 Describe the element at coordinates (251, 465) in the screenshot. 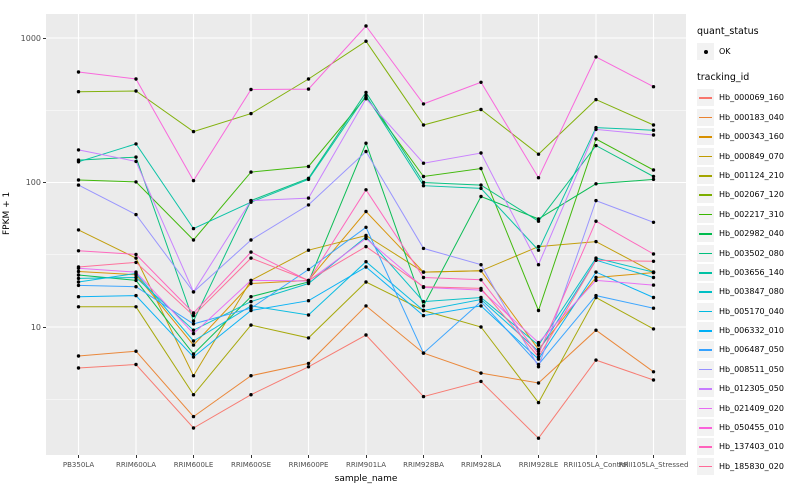

I see `x-tick-label: RRIM600SE` at that location.